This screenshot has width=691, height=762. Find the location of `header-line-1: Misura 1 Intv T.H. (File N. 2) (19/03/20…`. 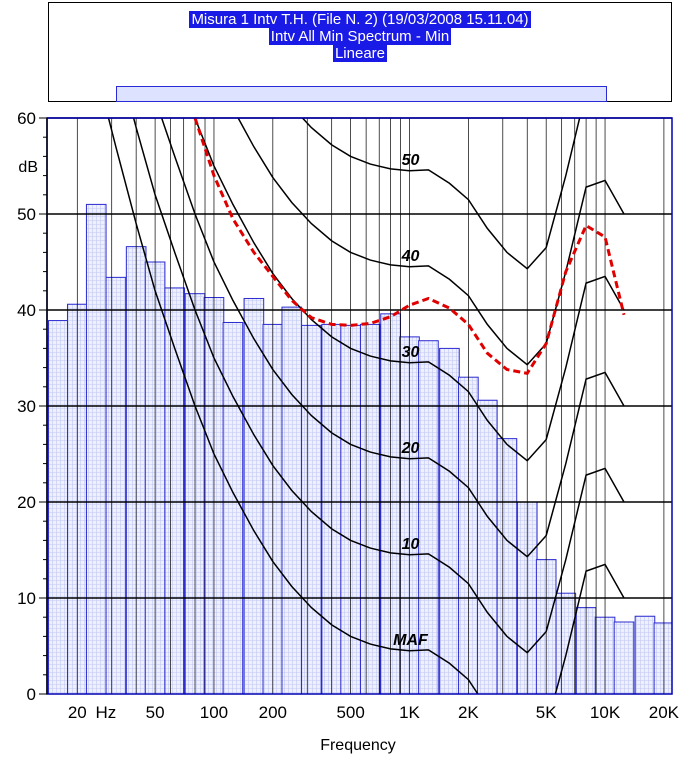

header-line-1: Misura 1 Intv T.H. (File N. 2) (19/03/20… is located at coordinates (360, 20).